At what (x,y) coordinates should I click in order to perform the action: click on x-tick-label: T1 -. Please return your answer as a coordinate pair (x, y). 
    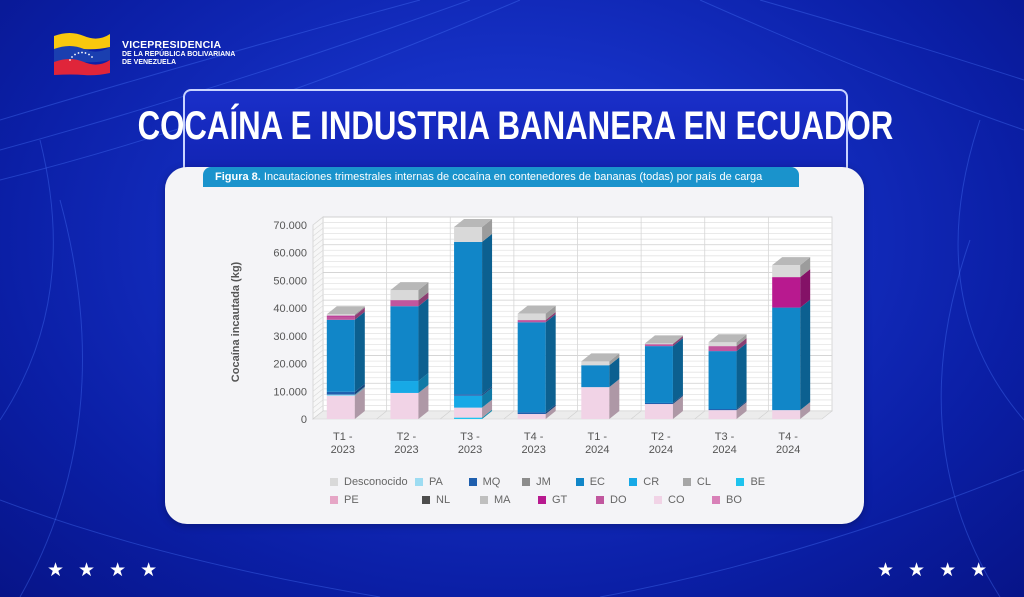
    Looking at the image, I should click on (598, 437).